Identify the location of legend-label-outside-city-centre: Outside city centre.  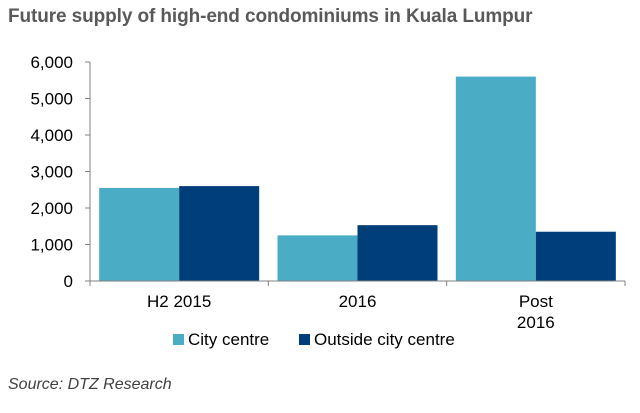
(384, 339).